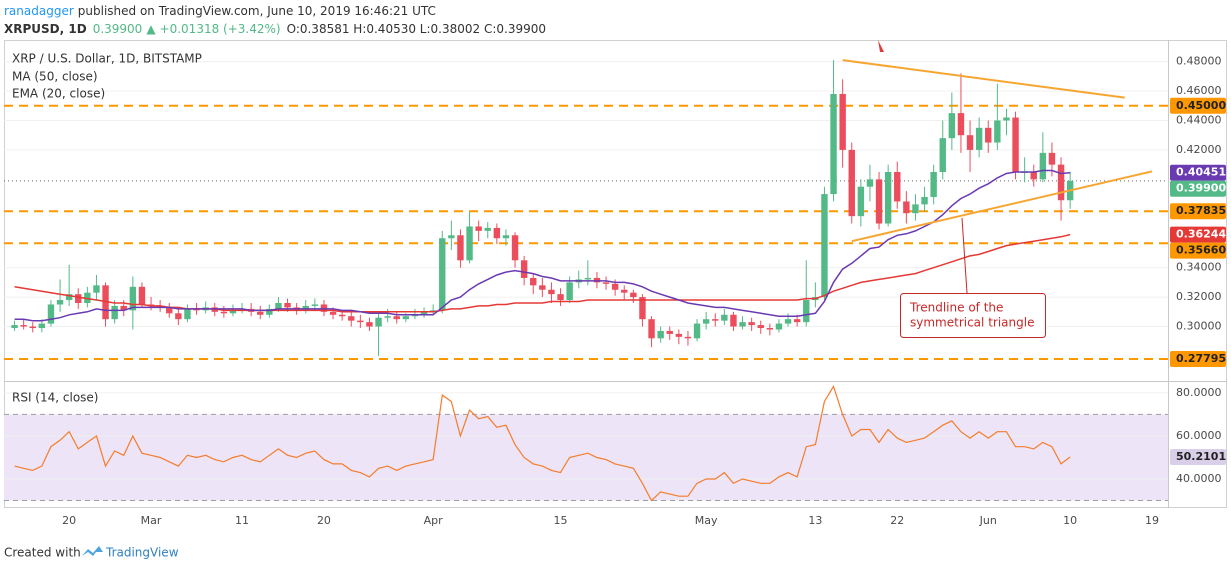  I want to click on legend-entry: MA (50, close), so click(55, 77).